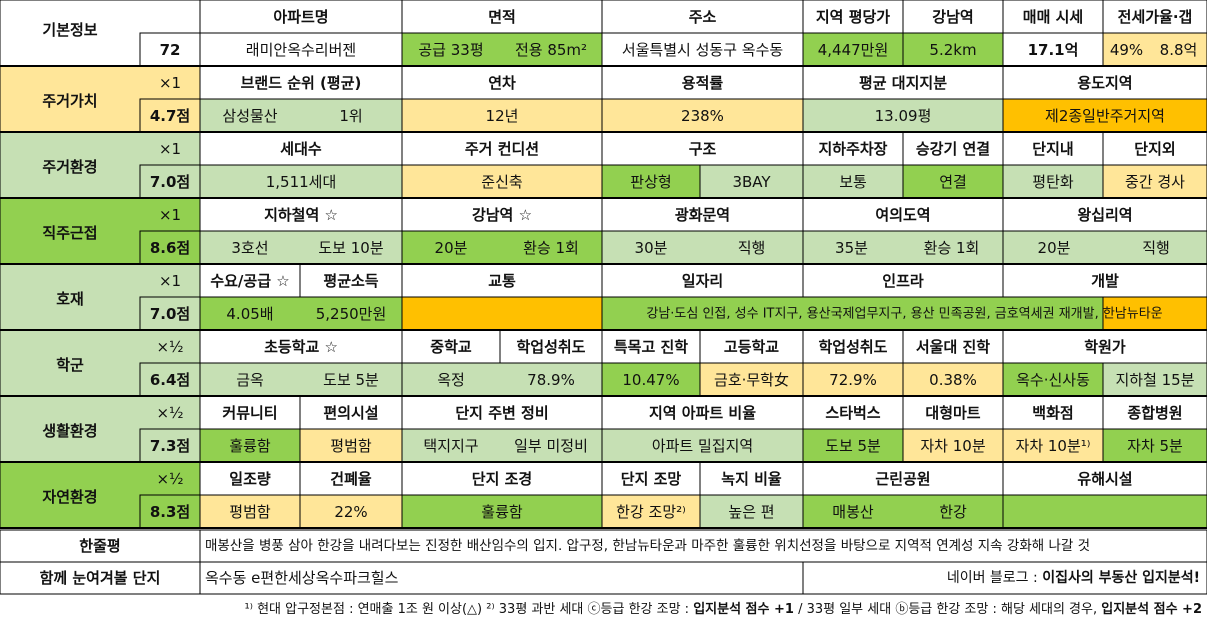 Image resolution: width=1207 pixels, height=621 pixels. What do you see at coordinates (551, 380) in the screenshot?
I see `value: 78.9%` at bounding box center [551, 380].